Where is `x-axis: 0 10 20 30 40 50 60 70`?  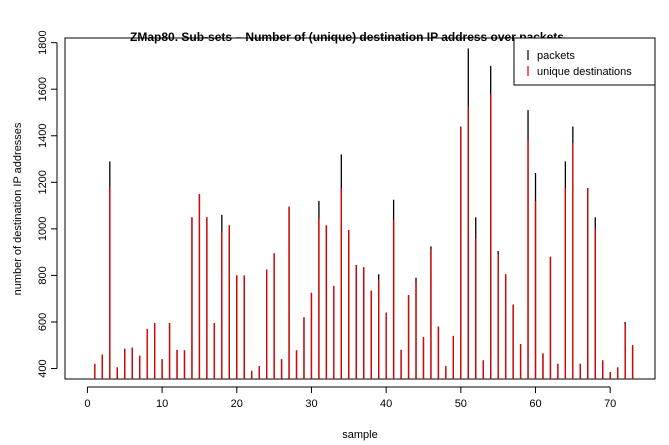 x-axis: 0 10 20 30 40 50 60 70 is located at coordinates (350, 398).